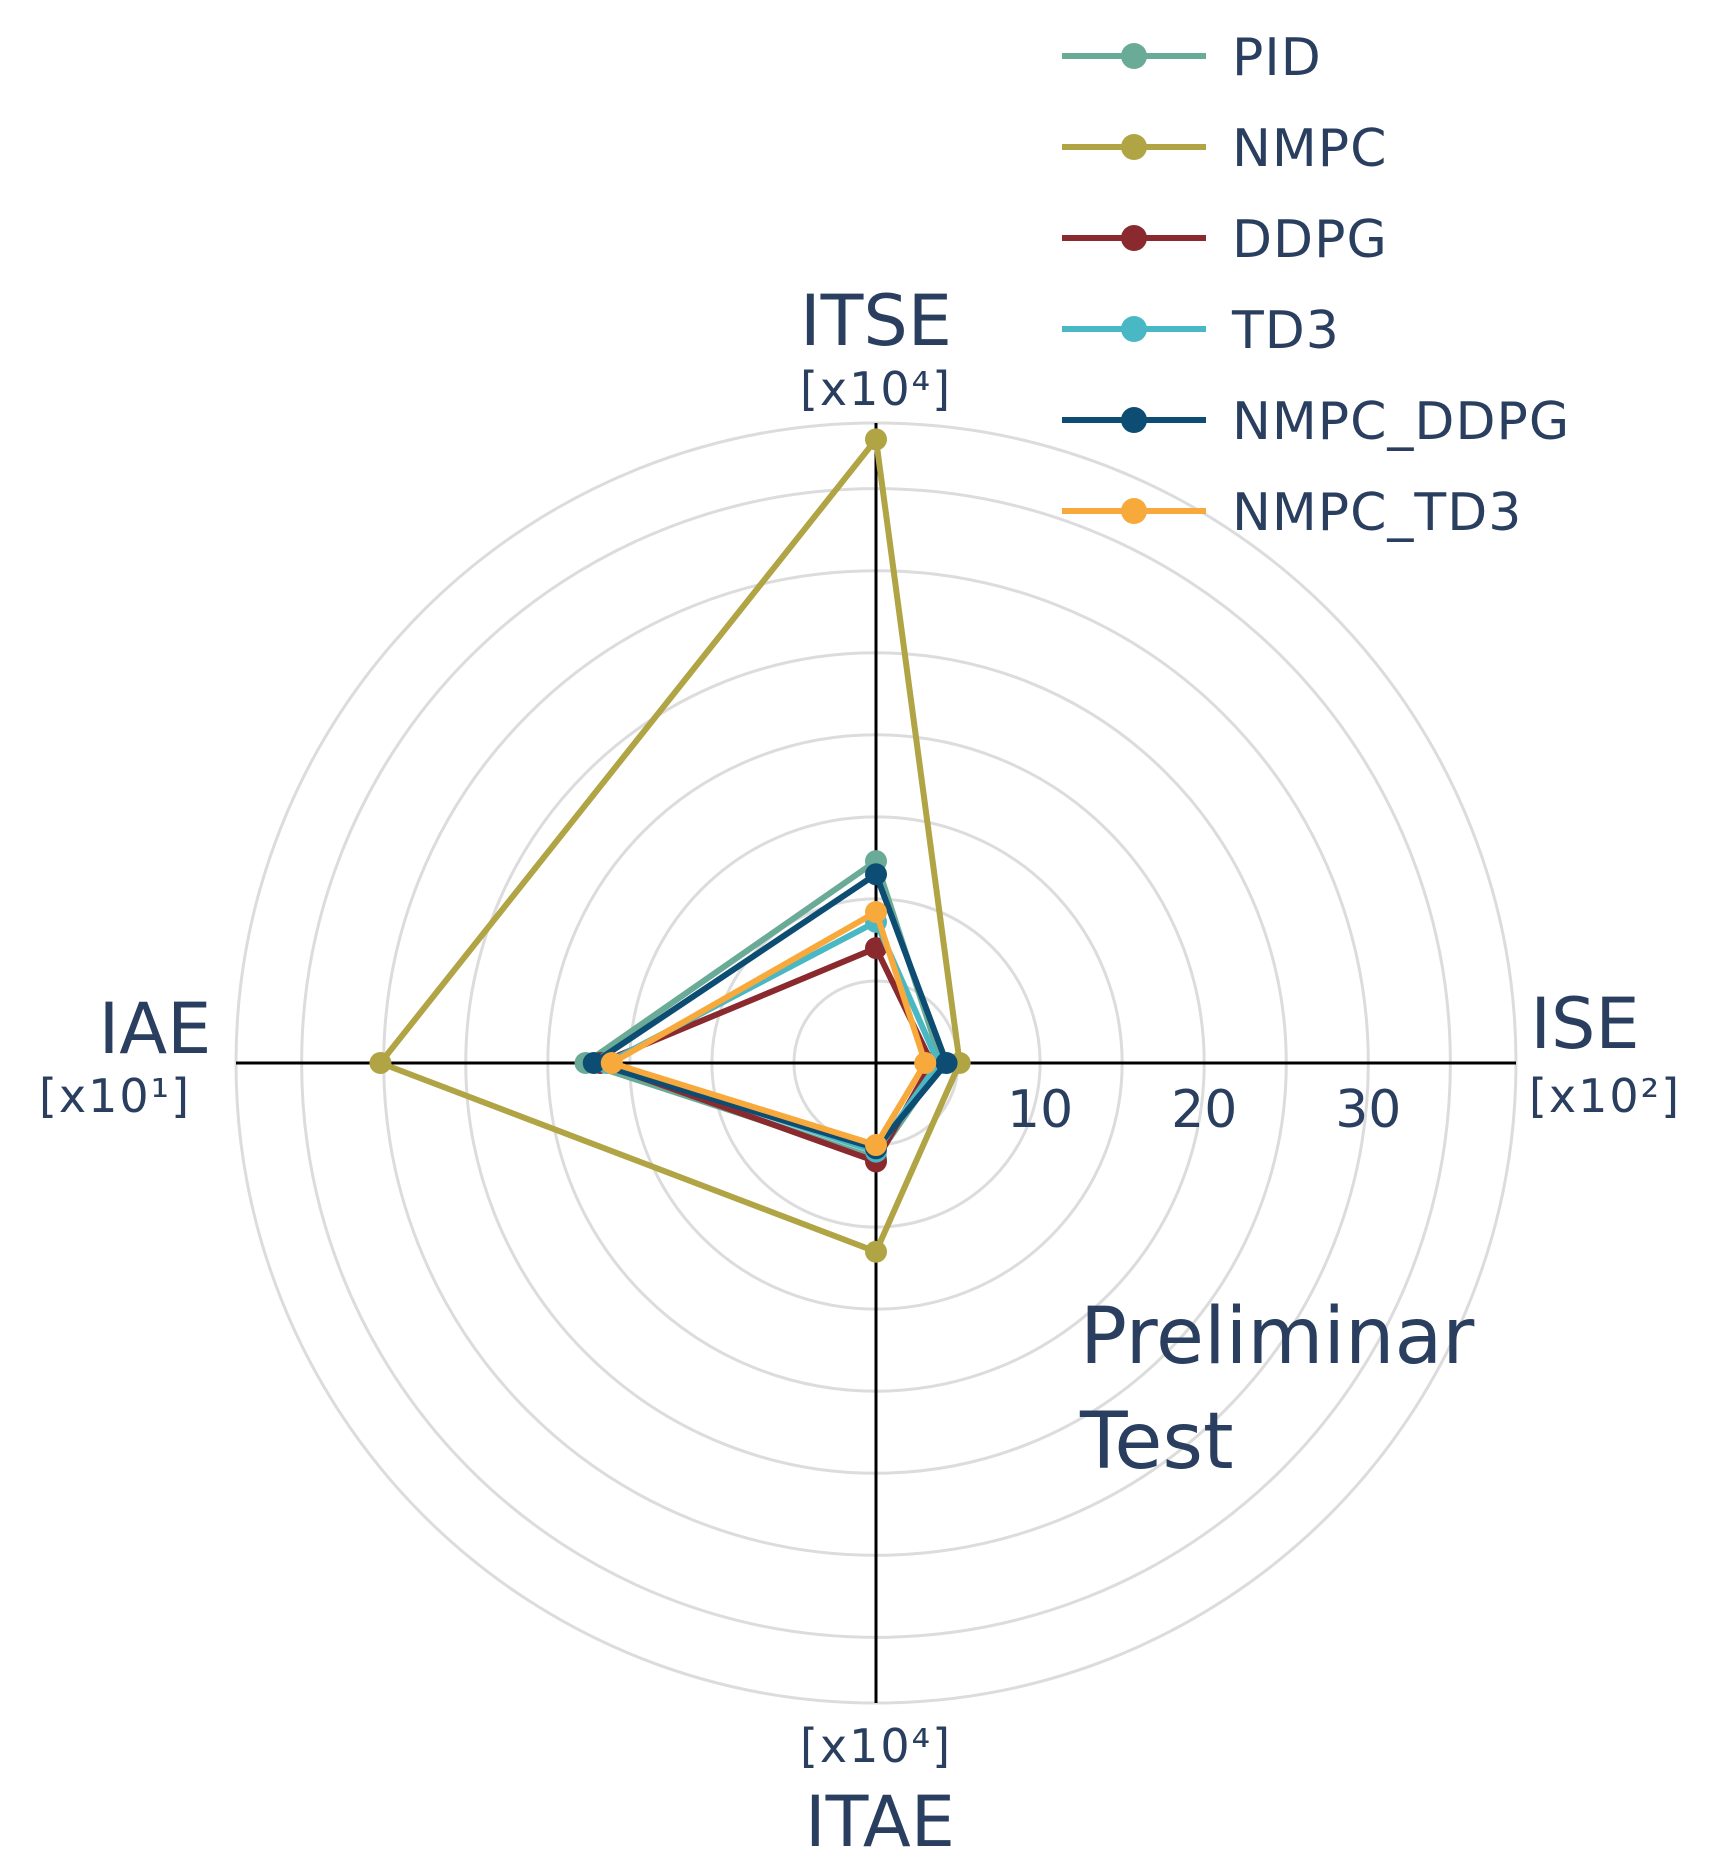 The height and width of the screenshot is (1867, 1715). Describe the element at coordinates (1277, 1337) in the screenshot. I see `annotation-line-1: Preliminar` at that location.